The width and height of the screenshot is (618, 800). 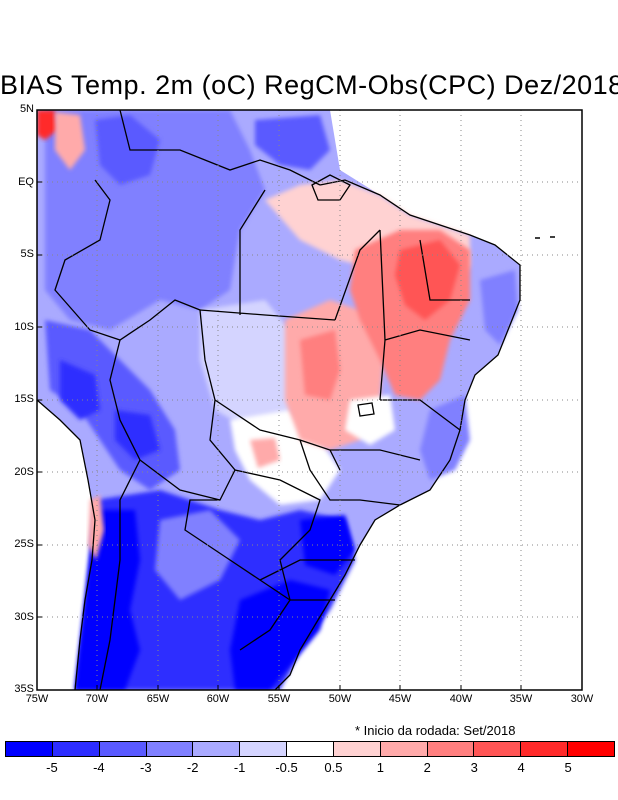 What do you see at coordinates (337, 452) in the screenshot?
I see `state-lines-central` at bounding box center [337, 452].